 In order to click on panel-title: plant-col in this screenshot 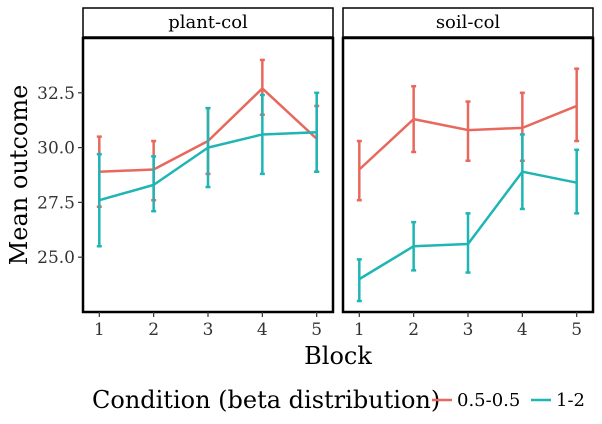, I will do `click(208, 22)`.